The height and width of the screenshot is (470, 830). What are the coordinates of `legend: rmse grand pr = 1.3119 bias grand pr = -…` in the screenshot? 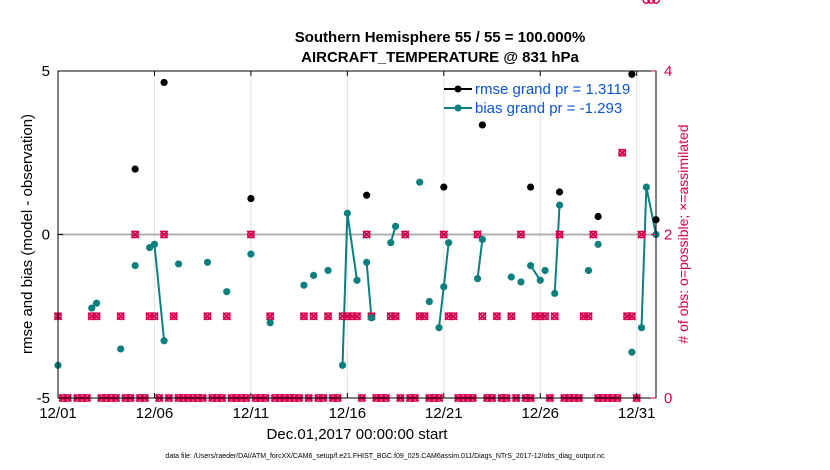 It's located at (537, 99).